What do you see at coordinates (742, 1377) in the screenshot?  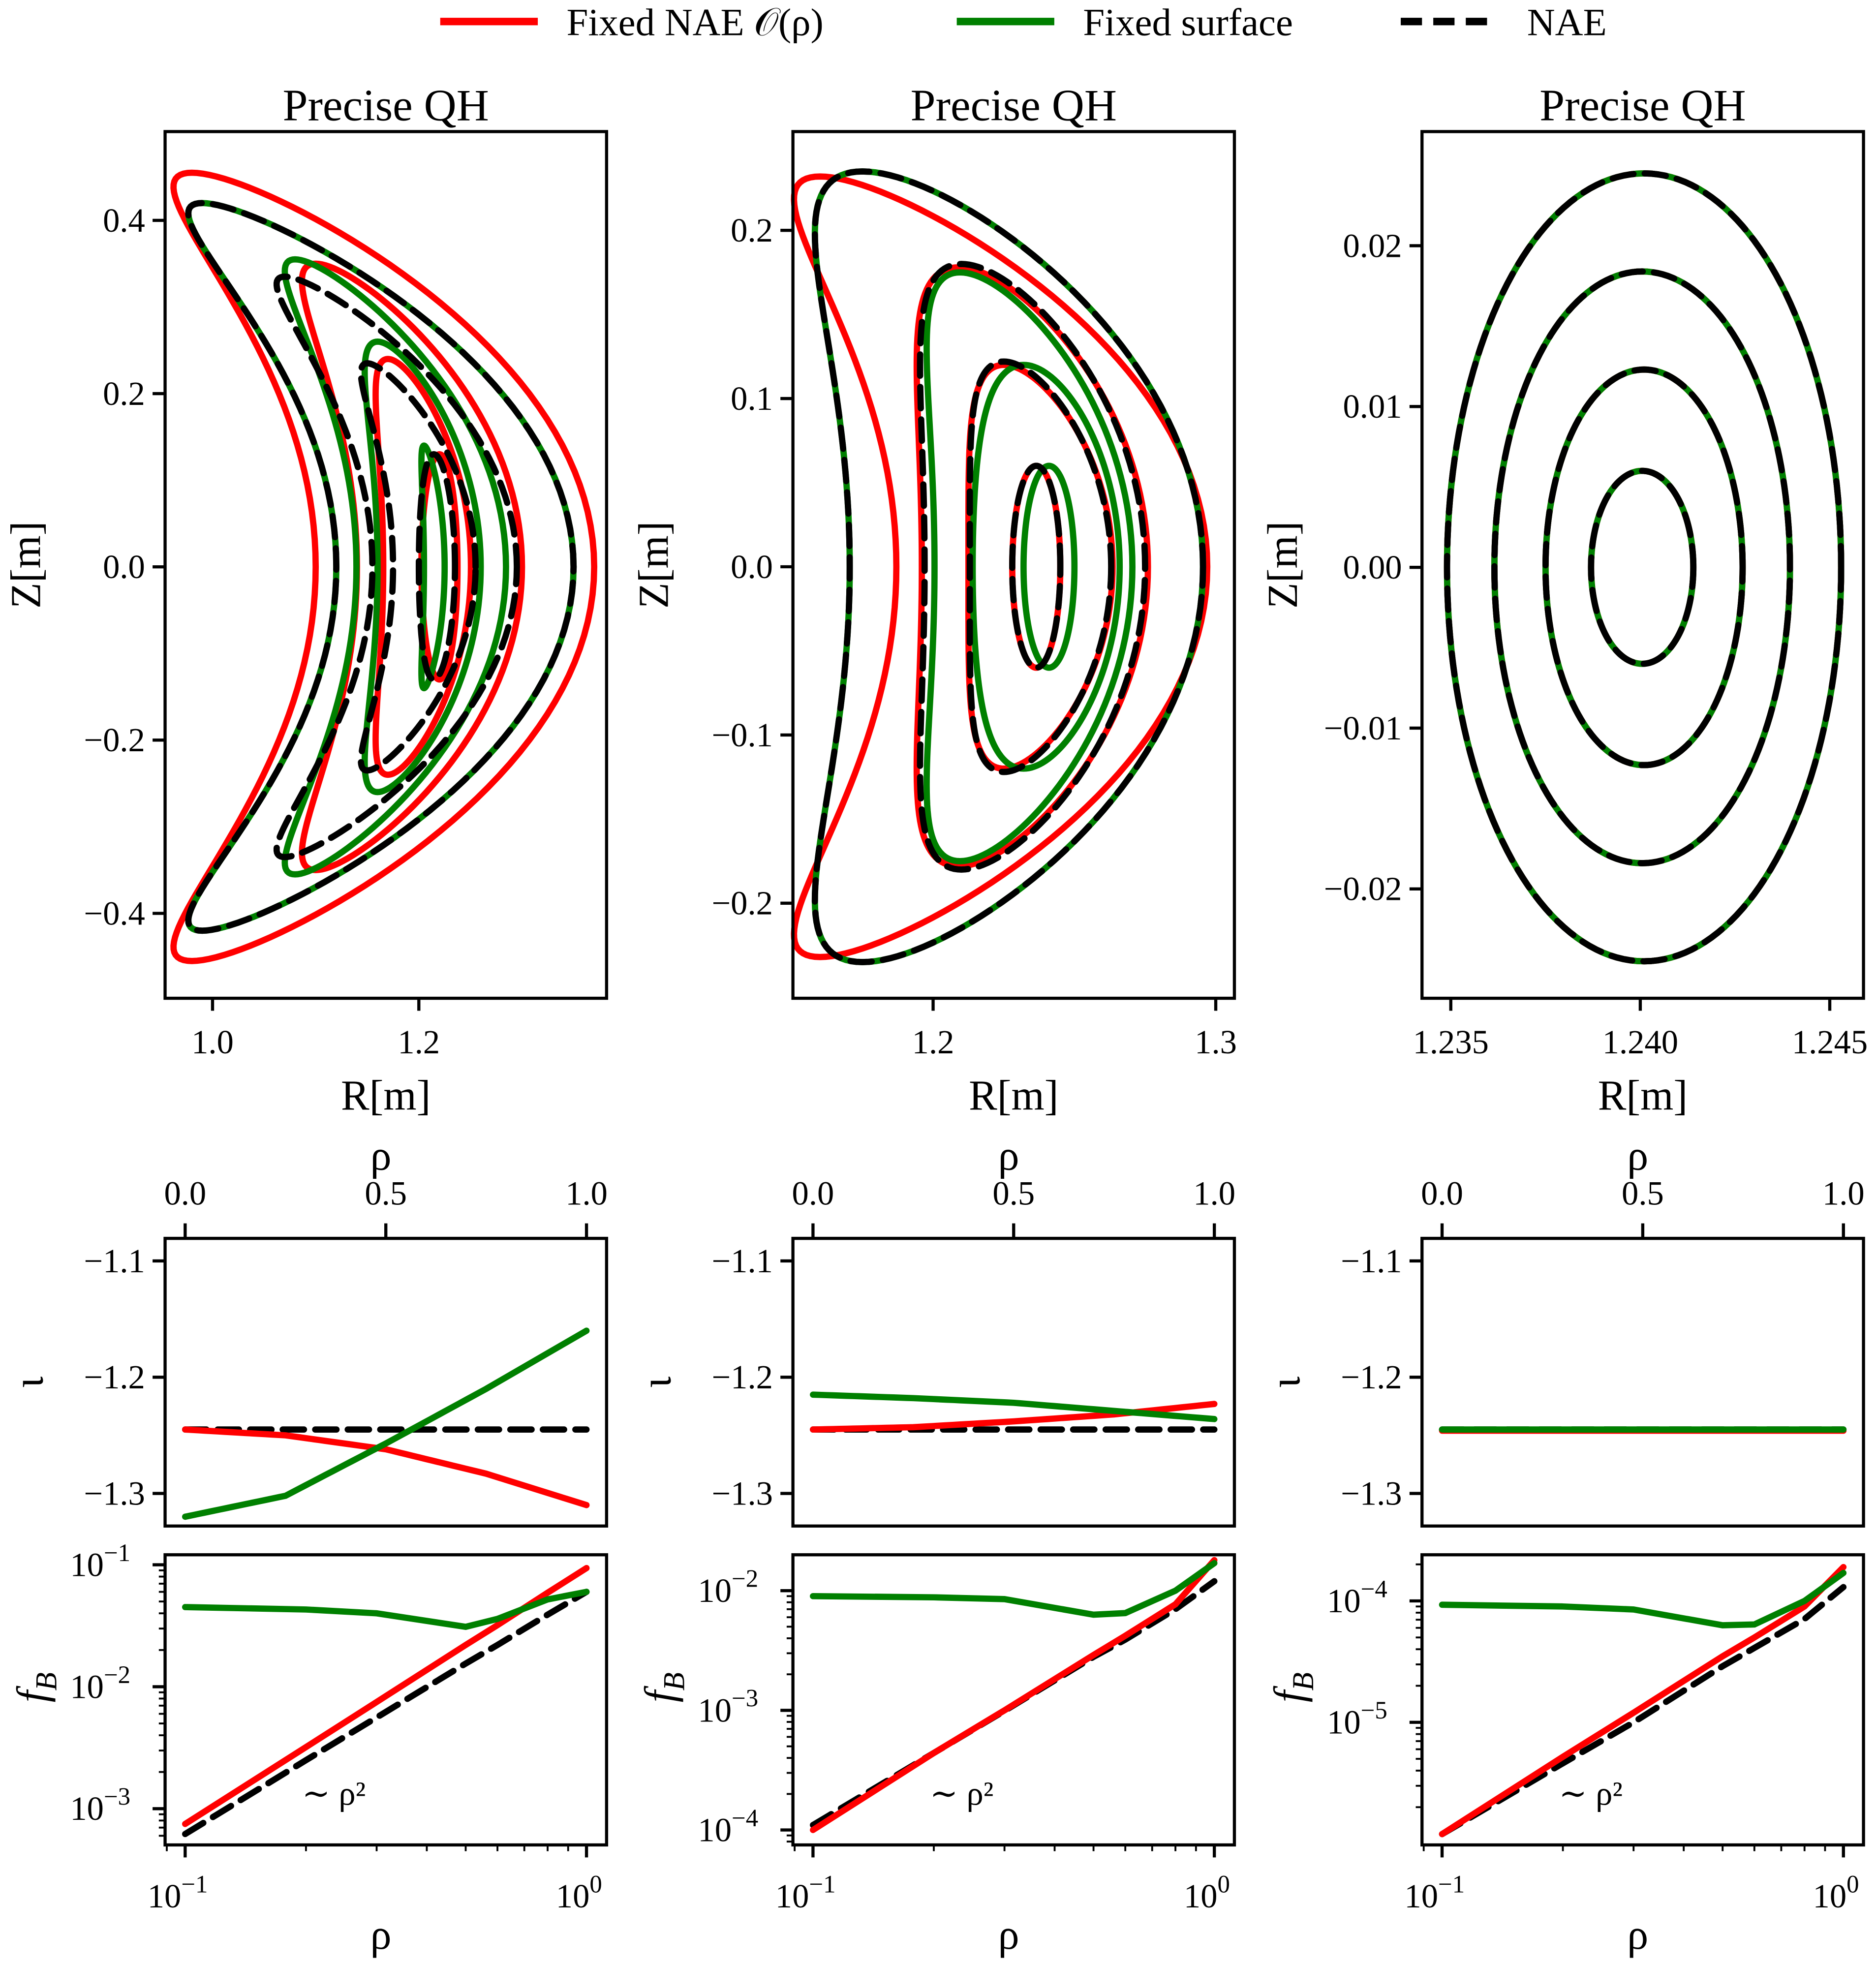 I see `y-tick-label: −1.2` at bounding box center [742, 1377].